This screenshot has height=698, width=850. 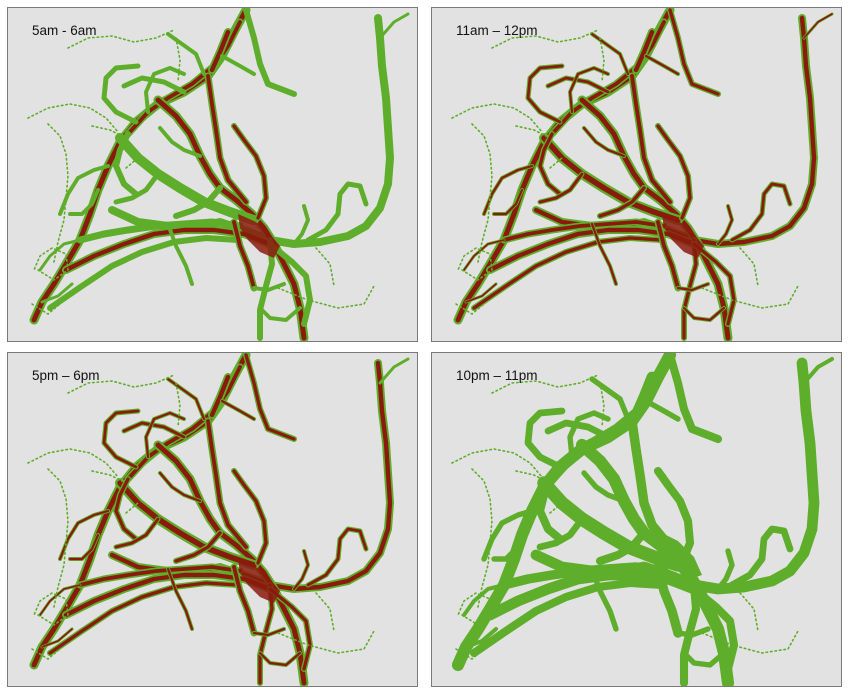 I want to click on time-label: 5am - 6am, so click(x=64, y=30).